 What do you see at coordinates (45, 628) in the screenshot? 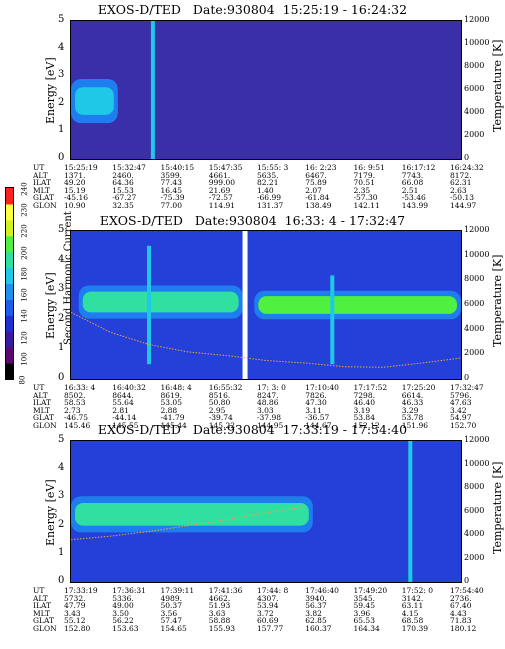
I see `orbit-row-label: GLON` at bounding box center [45, 628].